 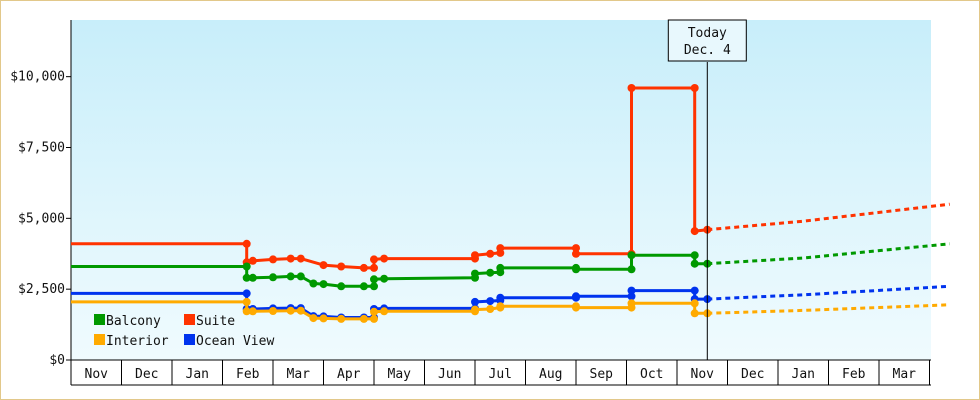 What do you see at coordinates (707, 33) in the screenshot?
I see `today-label: Today` at bounding box center [707, 33].